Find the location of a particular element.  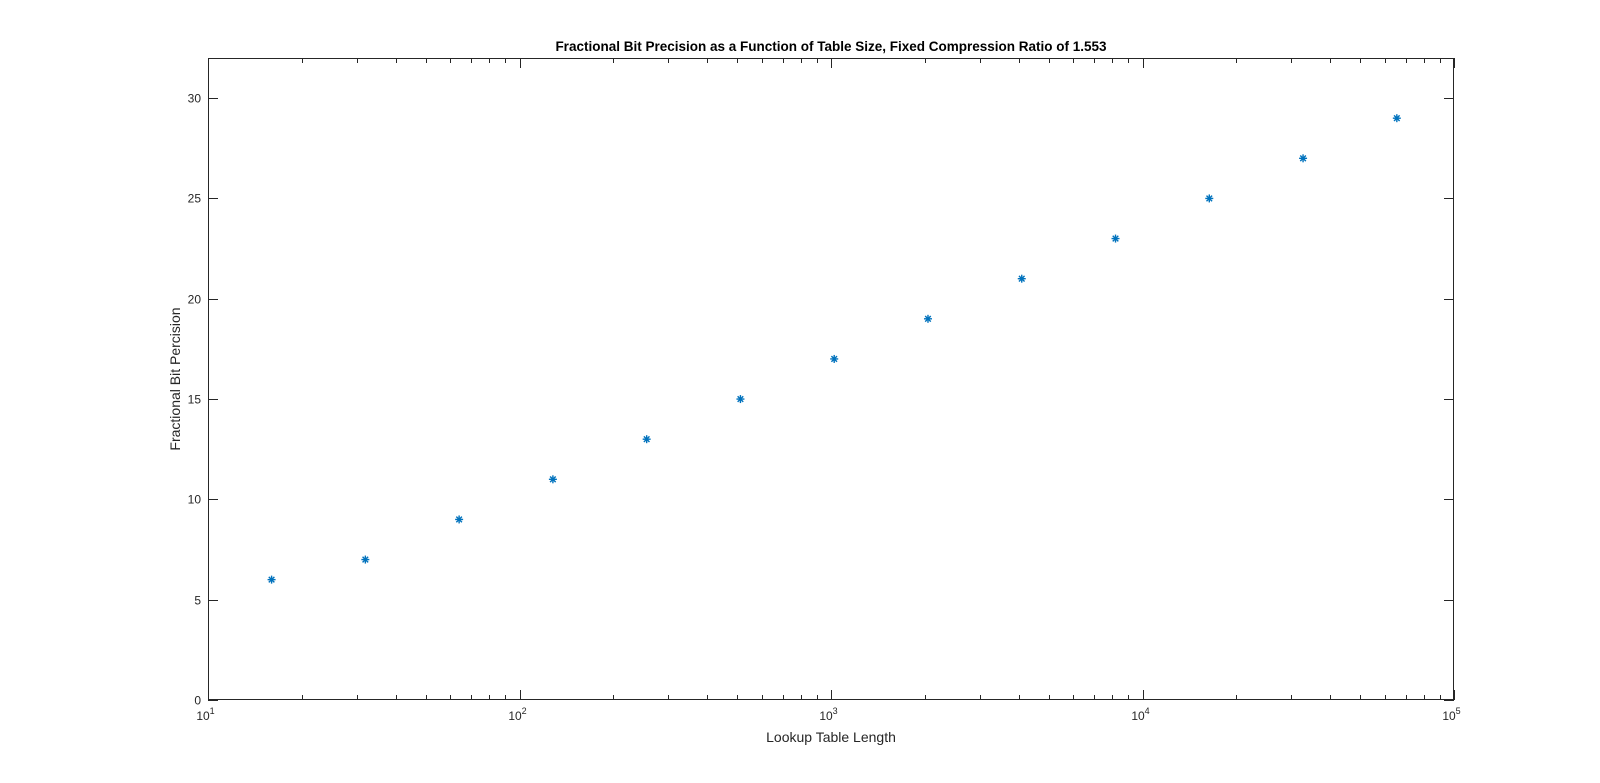

y-tick-label: 20 is located at coordinates (195, 300).